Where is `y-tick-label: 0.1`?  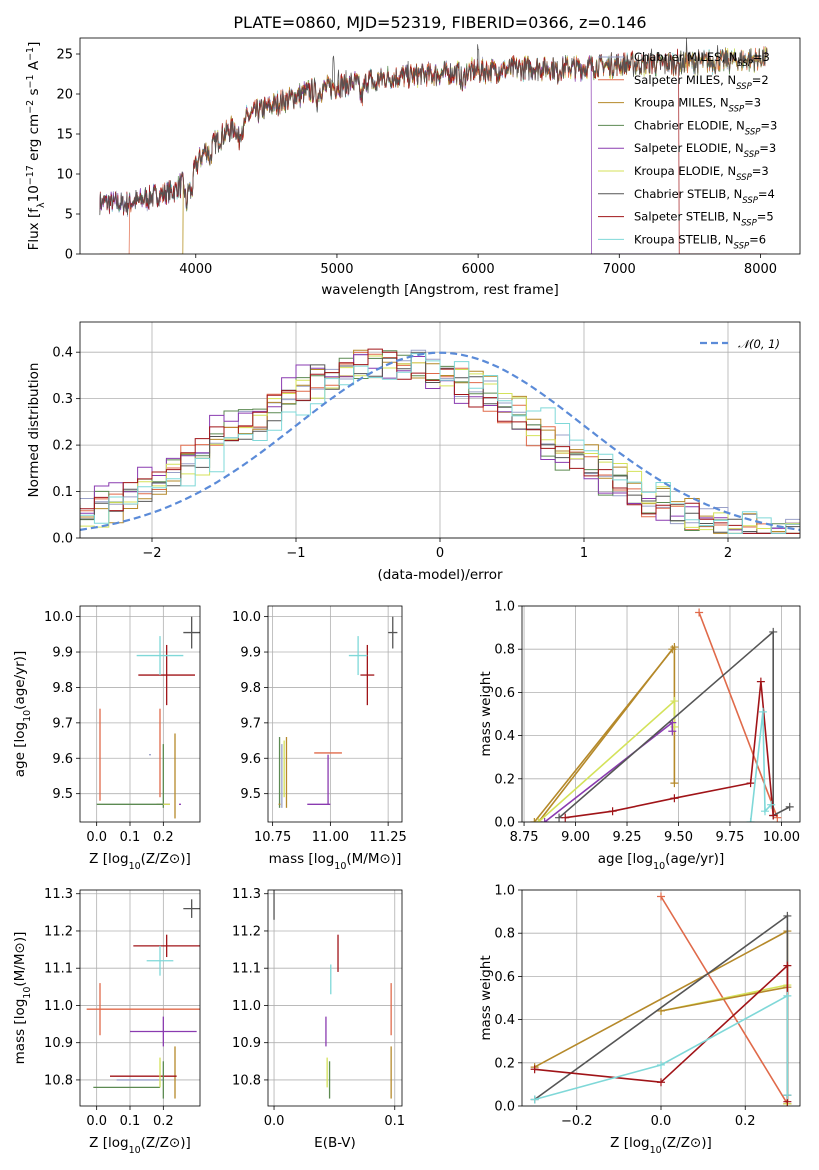
y-tick-label: 0.1 is located at coordinates (62, 492).